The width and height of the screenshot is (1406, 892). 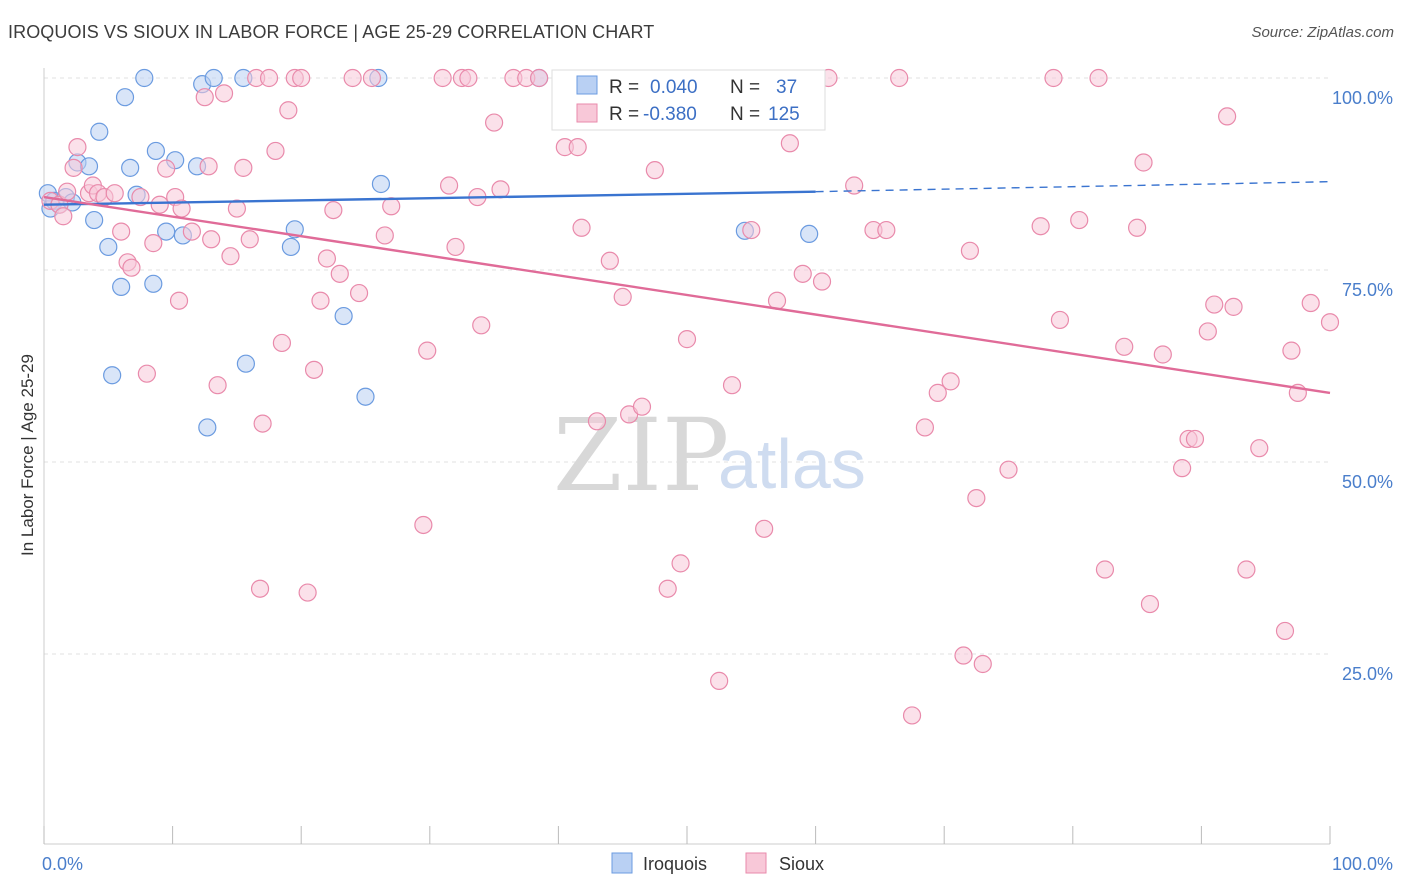 I want to click on legend-n-value-2: 125, so click(x=784, y=114).